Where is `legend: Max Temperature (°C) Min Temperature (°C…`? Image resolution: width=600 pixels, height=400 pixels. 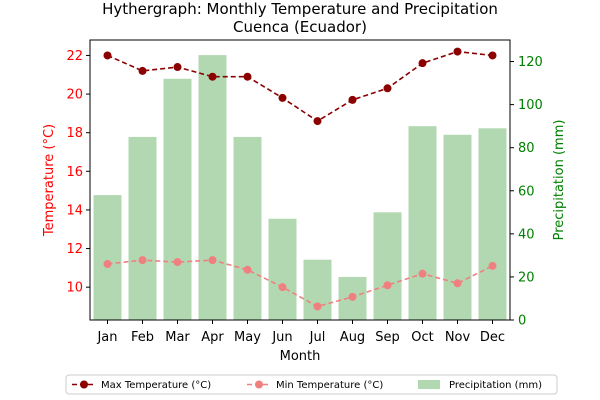 legend: Max Temperature (°C) Min Temperature (°C… is located at coordinates (311, 384).